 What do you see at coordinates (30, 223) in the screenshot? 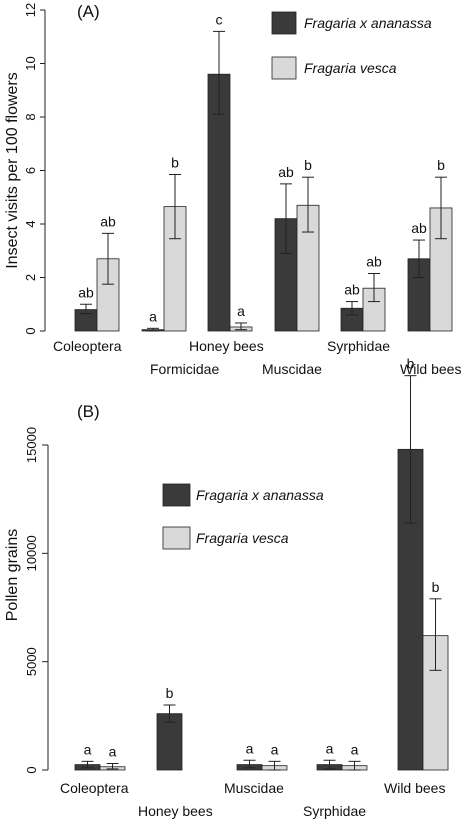
I see `y-tick-label: 4` at bounding box center [30, 223].